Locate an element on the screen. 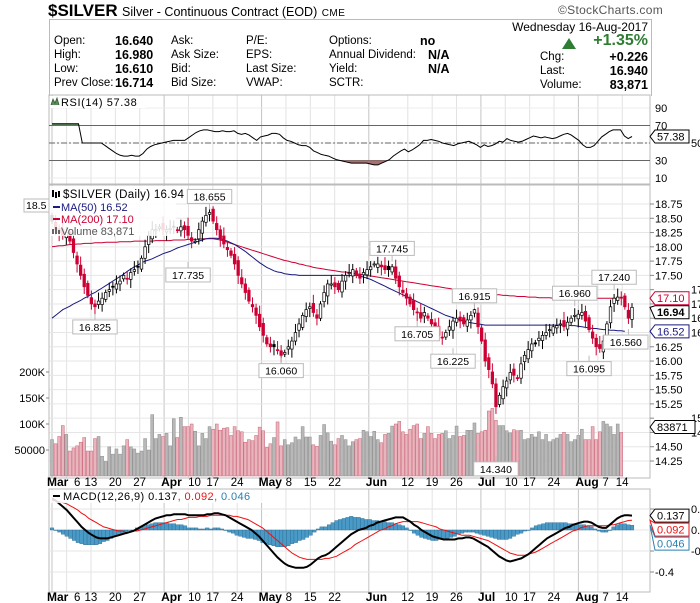 The height and width of the screenshot is (603, 700). candle-icon is located at coordinates (56, 194).